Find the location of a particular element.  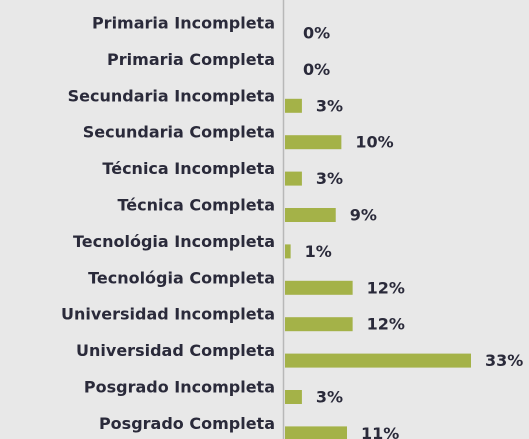

category-label: Universidad Completa is located at coordinates (175, 350).